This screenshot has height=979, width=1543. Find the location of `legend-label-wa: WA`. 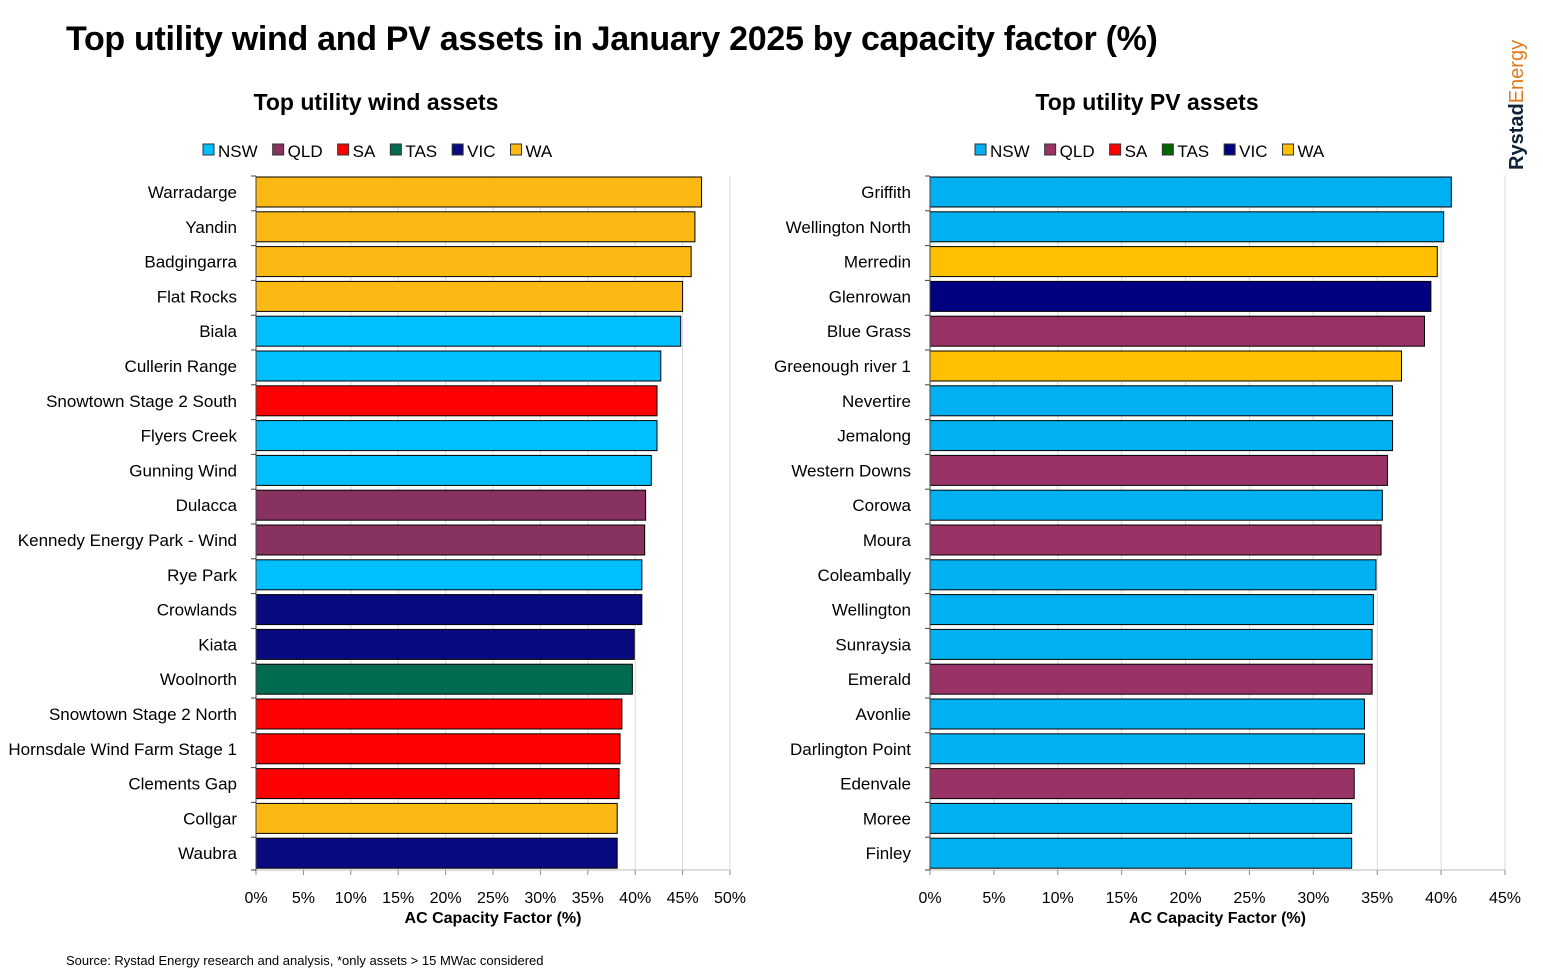

legend-label-wa: WA is located at coordinates (1310, 151).